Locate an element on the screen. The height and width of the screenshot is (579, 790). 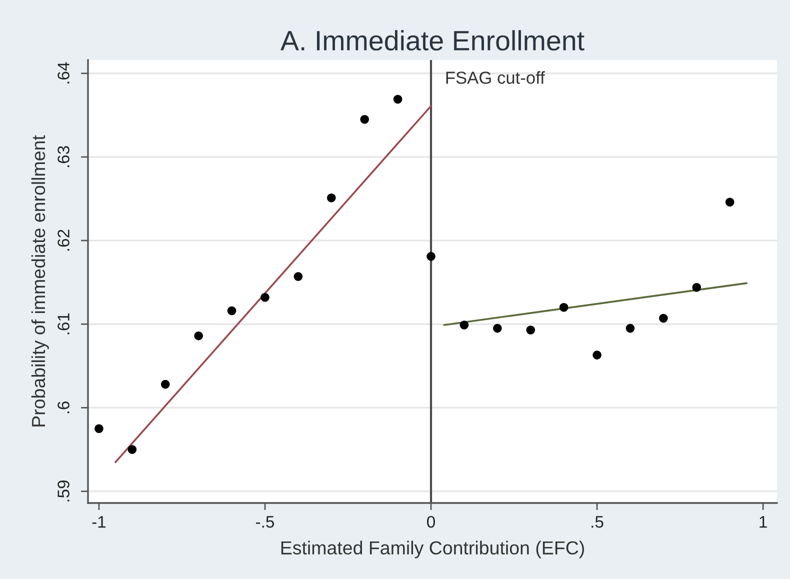
x-tick-label: 0 is located at coordinates (431, 522).